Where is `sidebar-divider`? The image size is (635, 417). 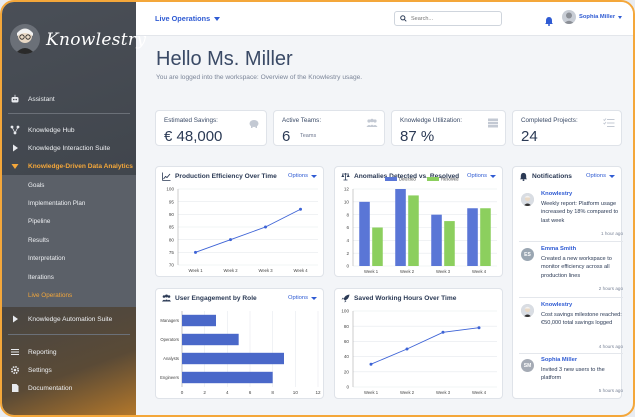
sidebar-divider is located at coordinates (69, 113).